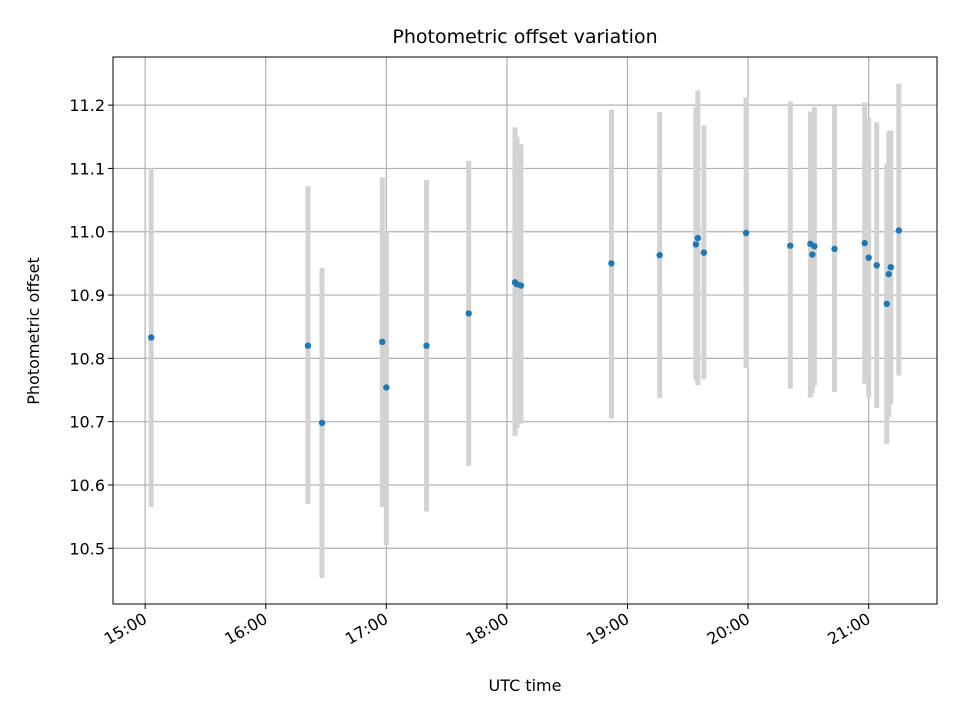 This screenshot has width=960, height=720. I want to click on y-tick-label: 11.2, so click(87, 105).